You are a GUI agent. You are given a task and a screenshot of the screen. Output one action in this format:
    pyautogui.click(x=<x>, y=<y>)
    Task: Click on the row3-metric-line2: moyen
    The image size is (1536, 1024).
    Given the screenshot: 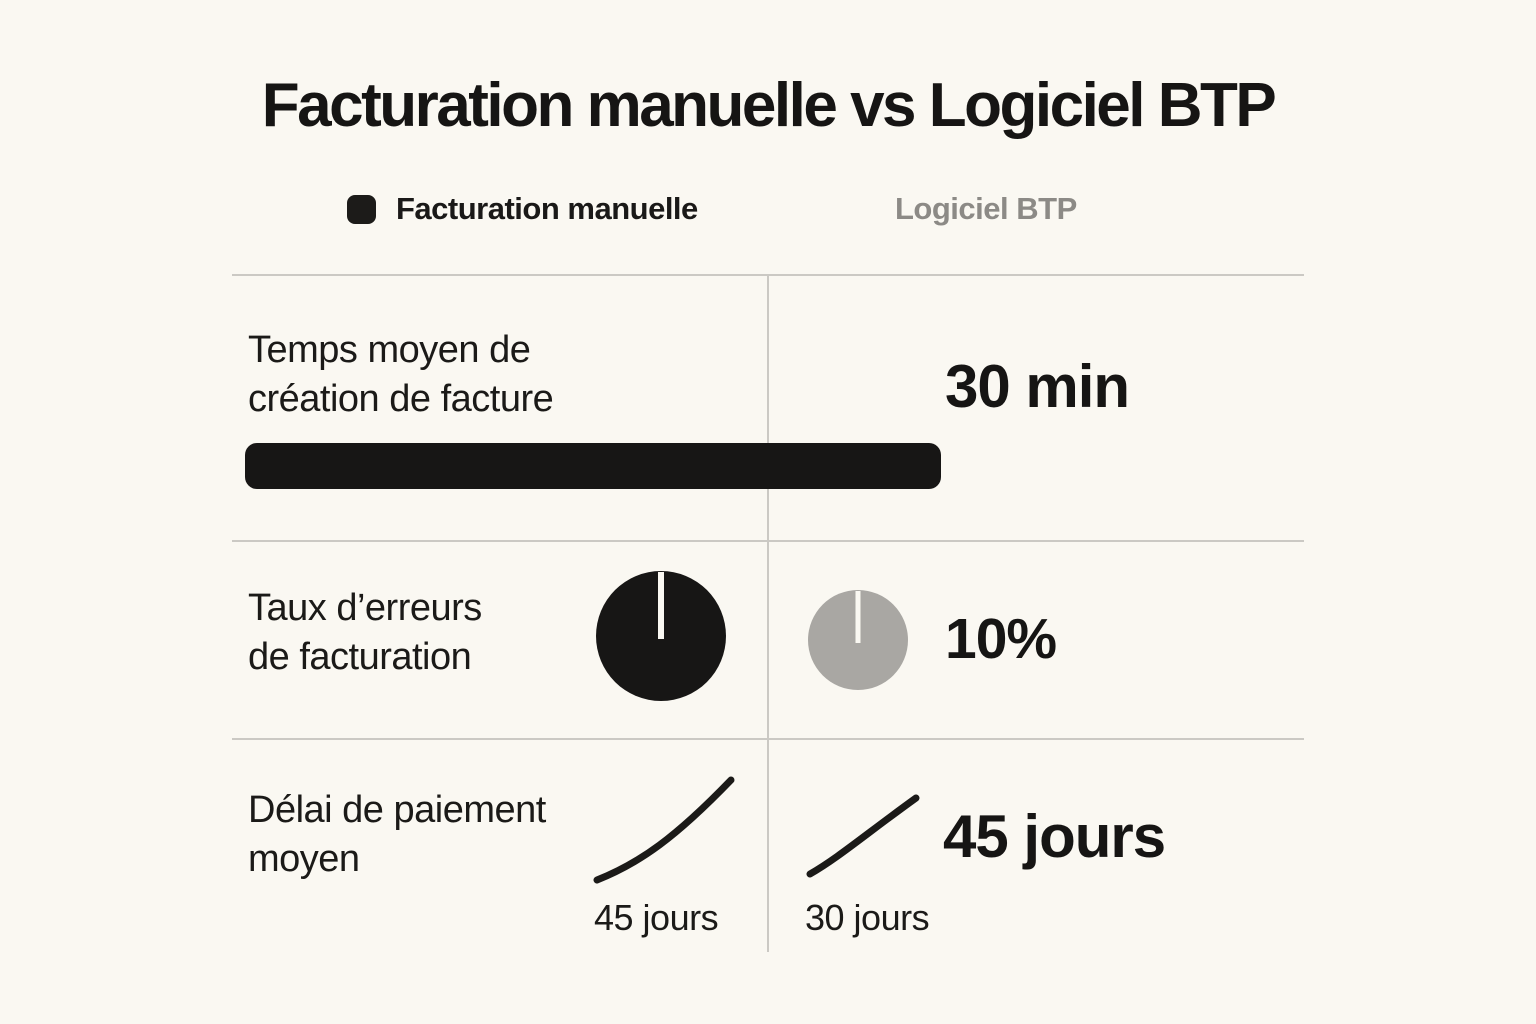 What is the action you would take?
    pyautogui.click(x=304, y=859)
    